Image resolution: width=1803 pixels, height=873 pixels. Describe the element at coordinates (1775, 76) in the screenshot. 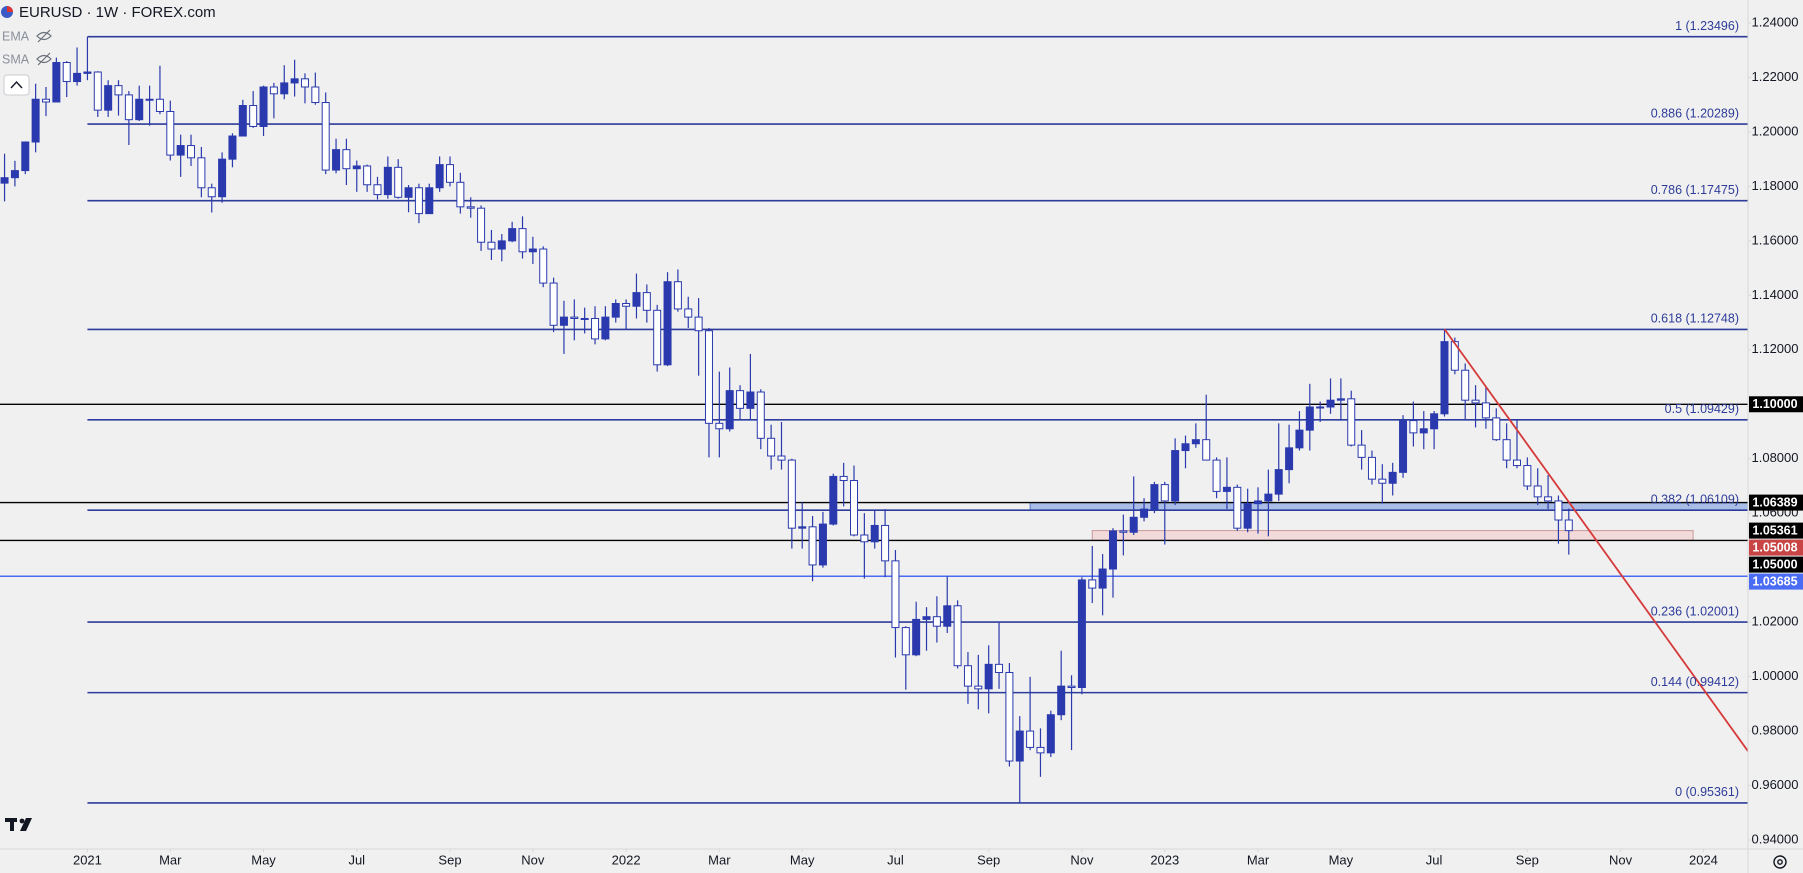

I see `y-tick-label: 1.22000` at that location.